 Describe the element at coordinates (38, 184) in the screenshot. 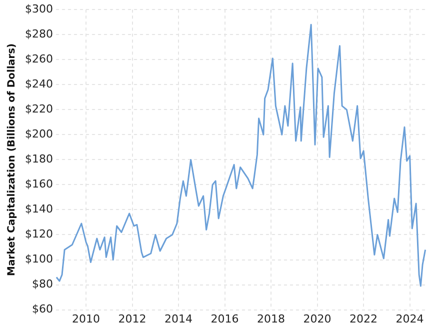

I see `y-tick-label: $160` at that location.